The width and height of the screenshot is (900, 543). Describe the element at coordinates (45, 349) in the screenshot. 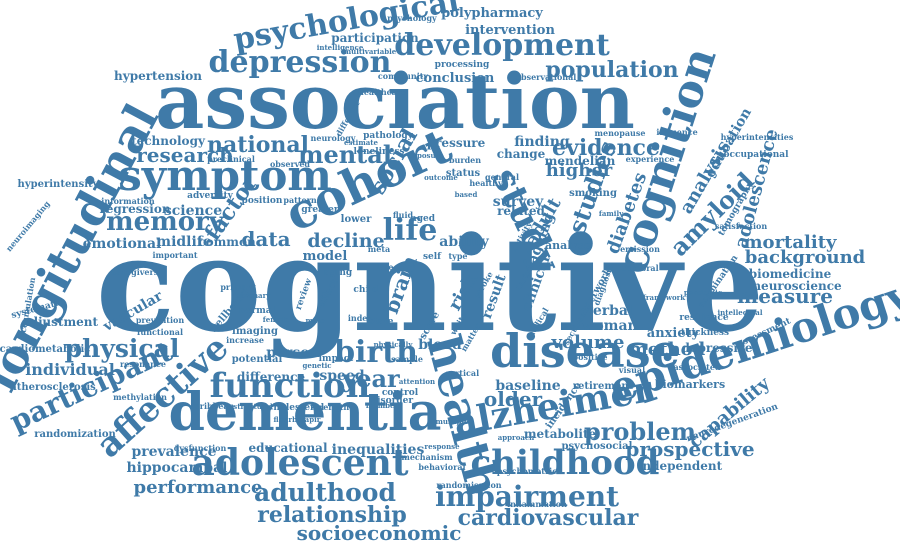

I see `word-cardiometabolic: cardiometabolic` at that location.